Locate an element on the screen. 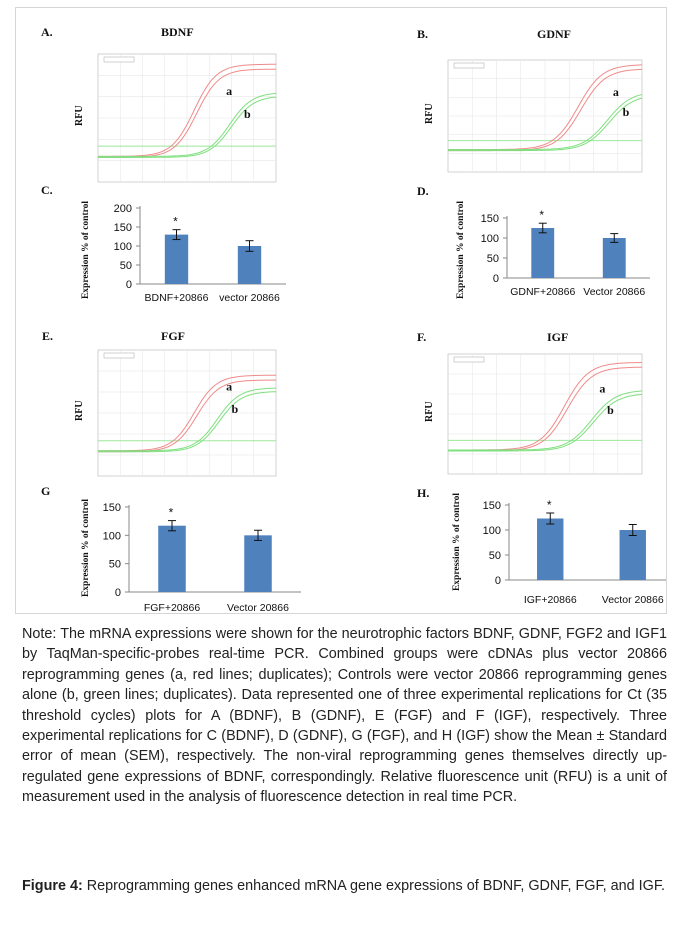 The image size is (675, 925). x-category-label: FGF+20866 is located at coordinates (172, 607).